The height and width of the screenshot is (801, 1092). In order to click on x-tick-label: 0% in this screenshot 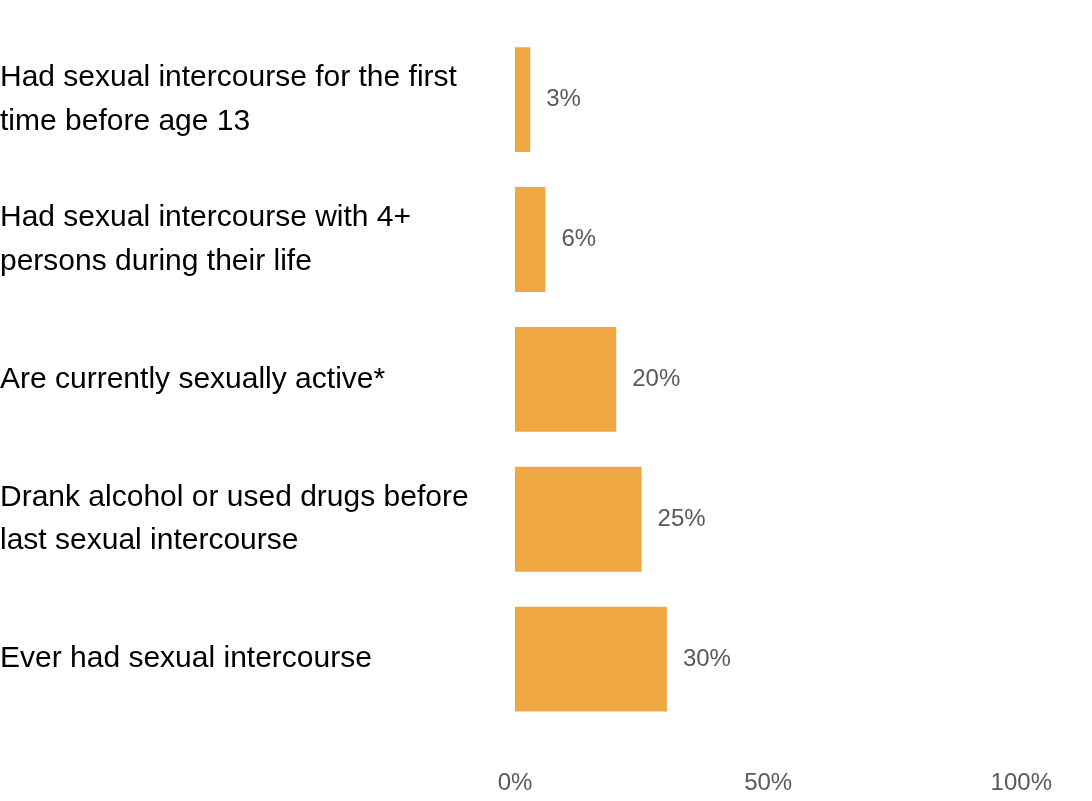, I will do `click(515, 782)`.